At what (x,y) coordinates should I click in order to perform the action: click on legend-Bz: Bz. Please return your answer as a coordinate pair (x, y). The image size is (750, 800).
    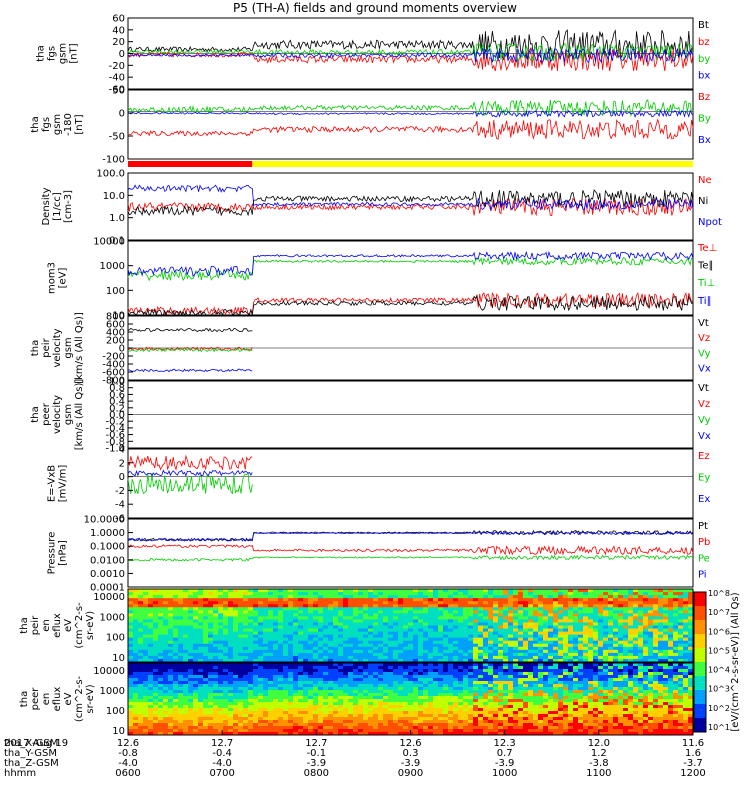
    Looking at the image, I should click on (704, 97).